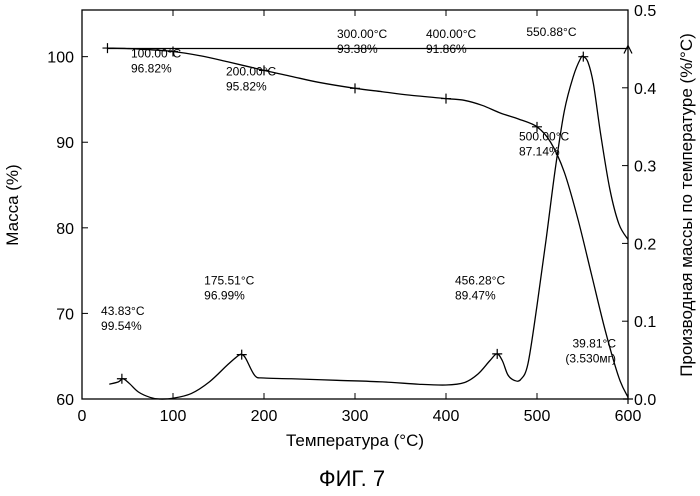  I want to click on y-left-tick-label: 70, so click(65, 314).